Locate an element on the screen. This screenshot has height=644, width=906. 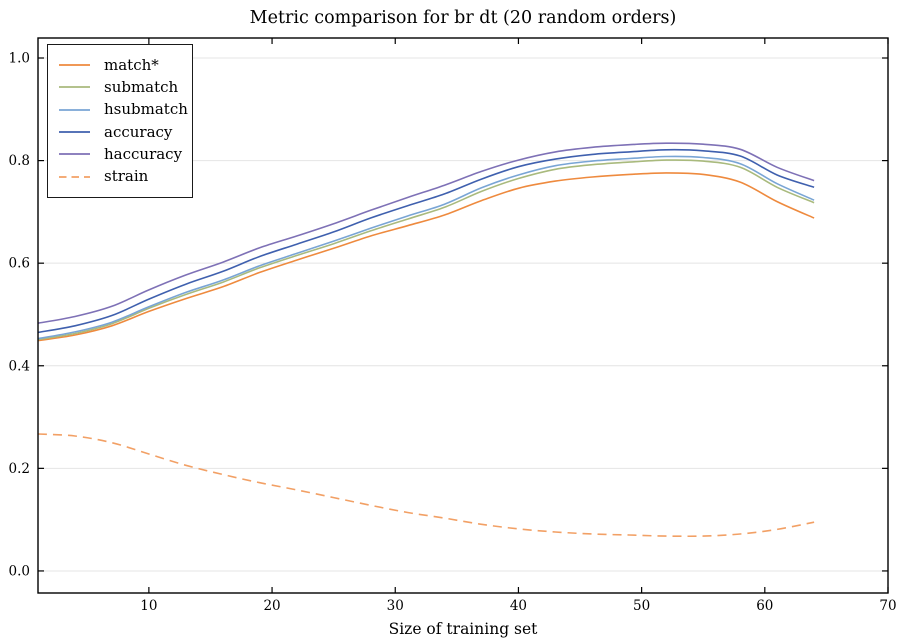
legend-line-sample-hsubmatch is located at coordinates (74, 110).